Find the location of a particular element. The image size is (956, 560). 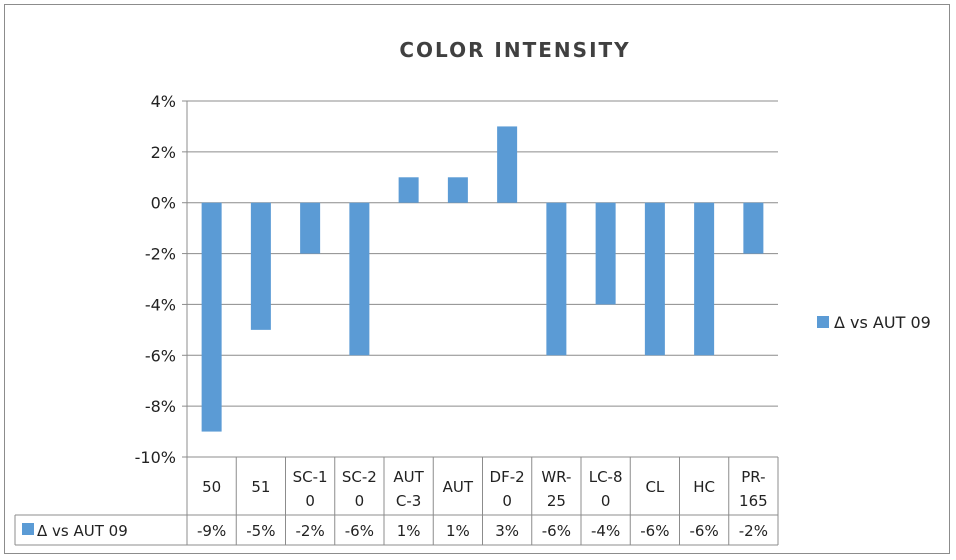

x-category-label: CL is located at coordinates (654, 487).